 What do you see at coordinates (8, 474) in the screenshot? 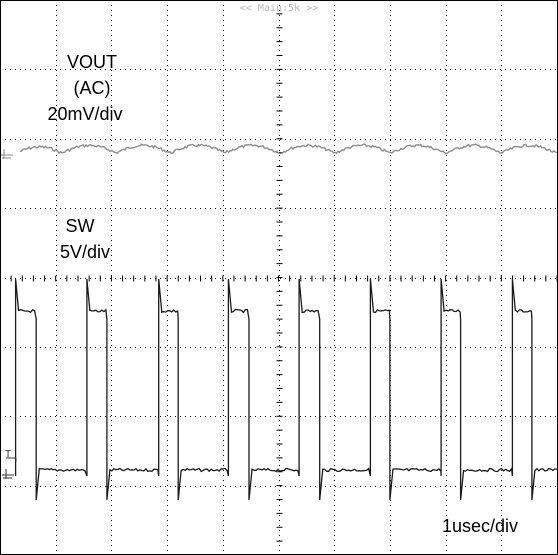
I see `sw-ground-marker` at bounding box center [8, 474].